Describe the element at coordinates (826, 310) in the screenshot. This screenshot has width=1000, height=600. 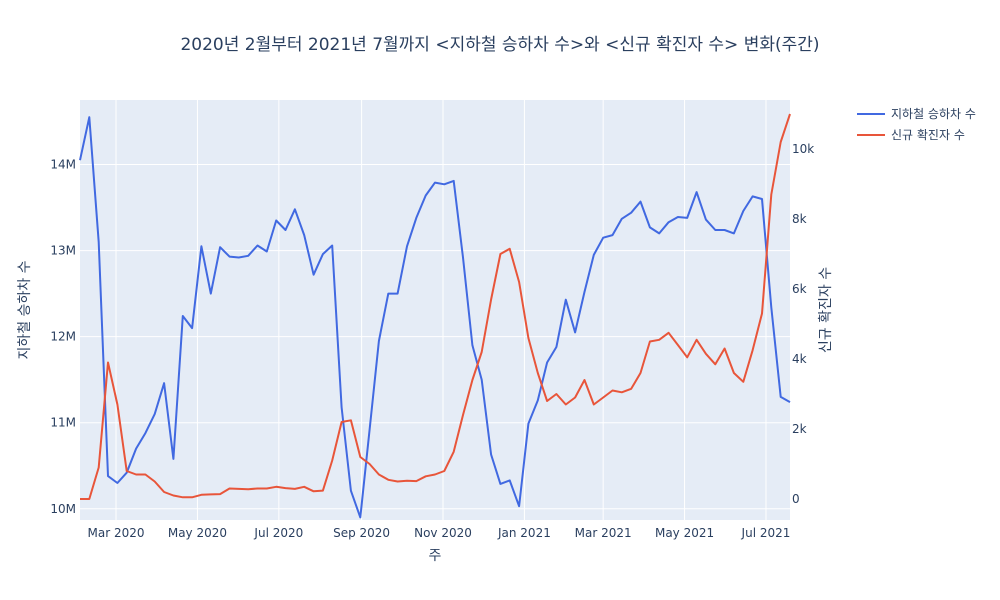
I see `y-right-axis-title: 신규 확진자 수` at that location.